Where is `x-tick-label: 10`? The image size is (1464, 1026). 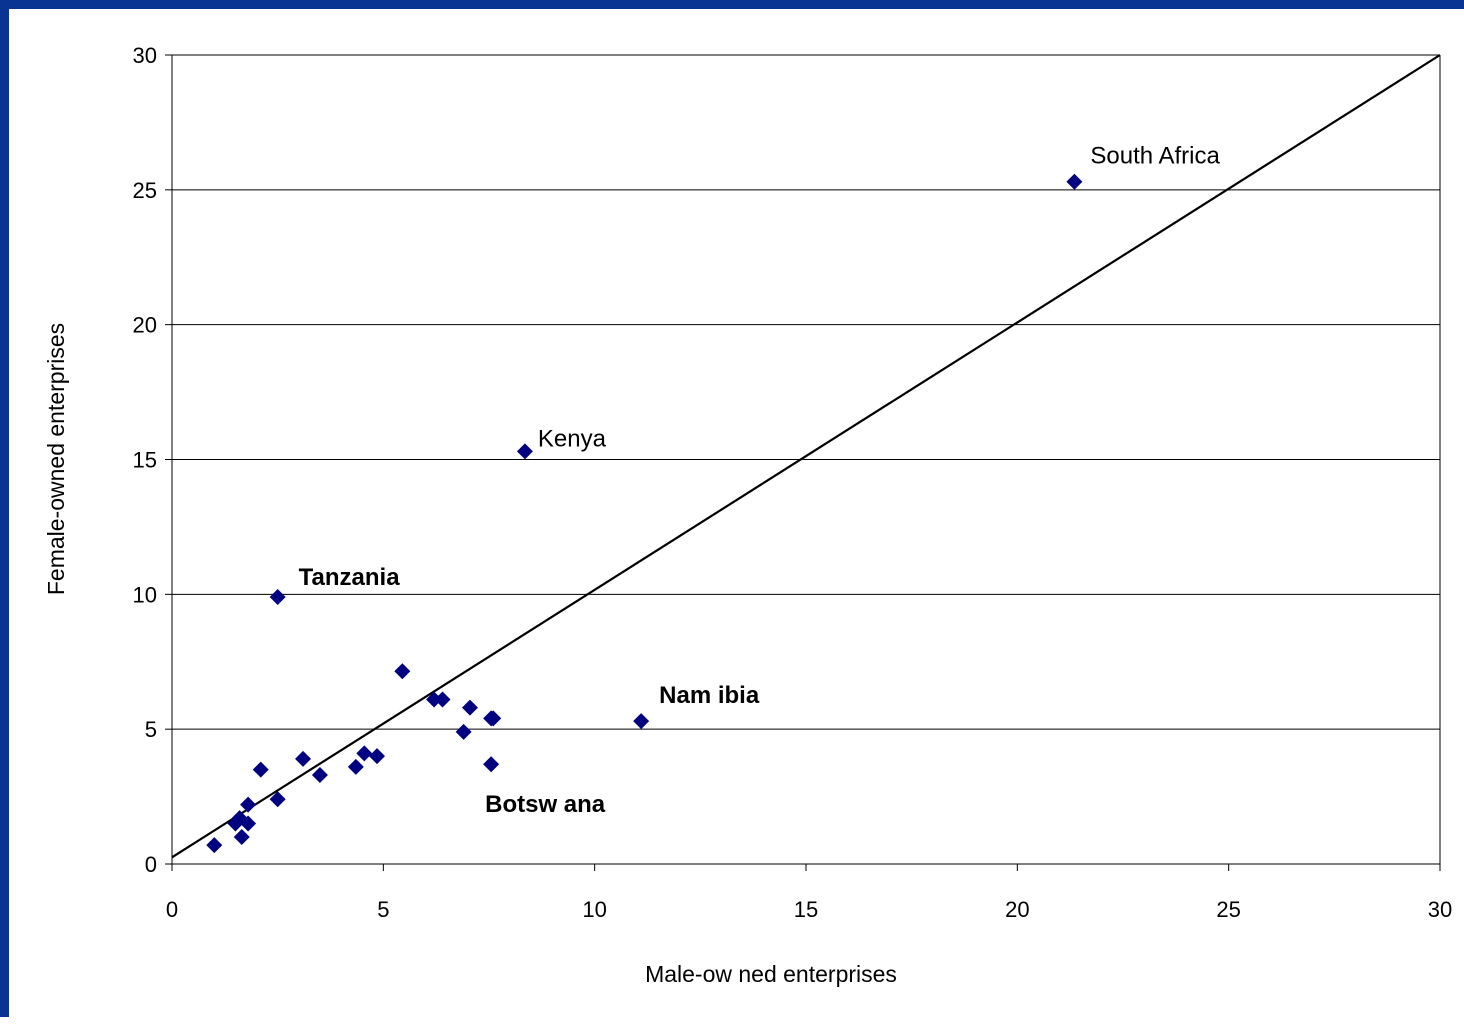
x-tick-label: 10 is located at coordinates (594, 909).